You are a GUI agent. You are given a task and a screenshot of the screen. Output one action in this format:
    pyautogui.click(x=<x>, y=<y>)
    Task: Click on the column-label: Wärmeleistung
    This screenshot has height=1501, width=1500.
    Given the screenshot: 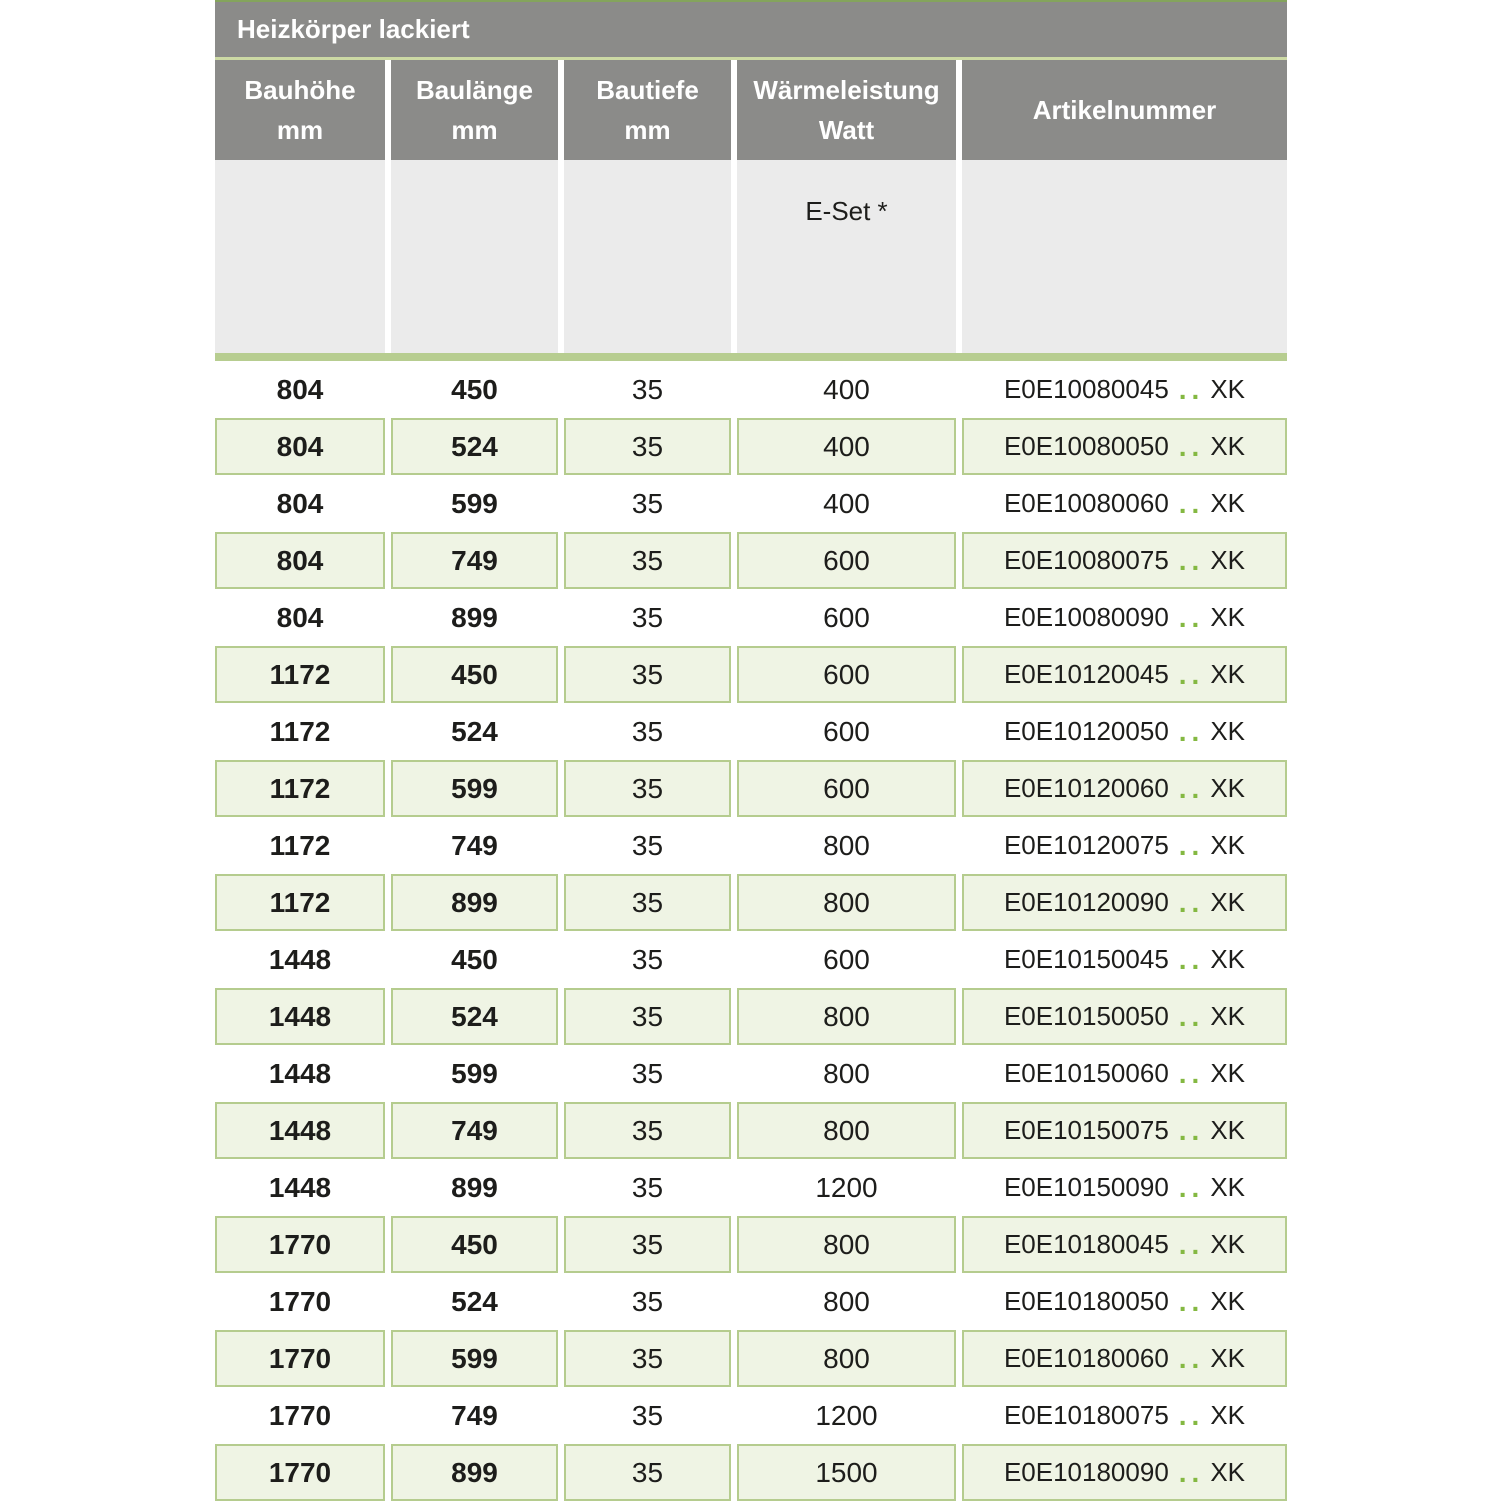 What is the action you would take?
    pyautogui.click(x=846, y=90)
    